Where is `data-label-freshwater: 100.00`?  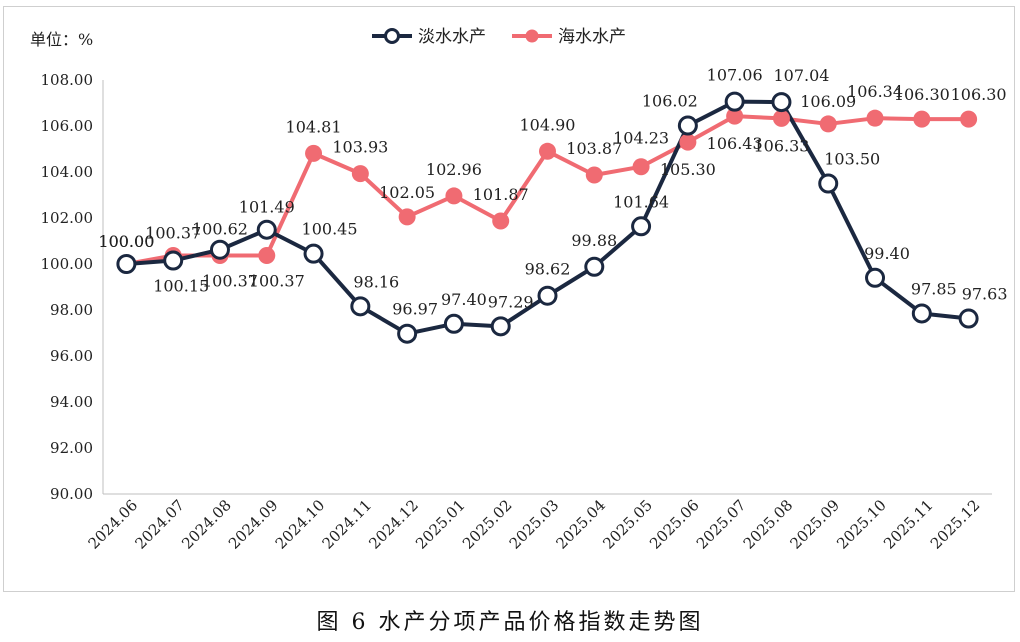
data-label-freshwater: 100.00 is located at coordinates (126, 241).